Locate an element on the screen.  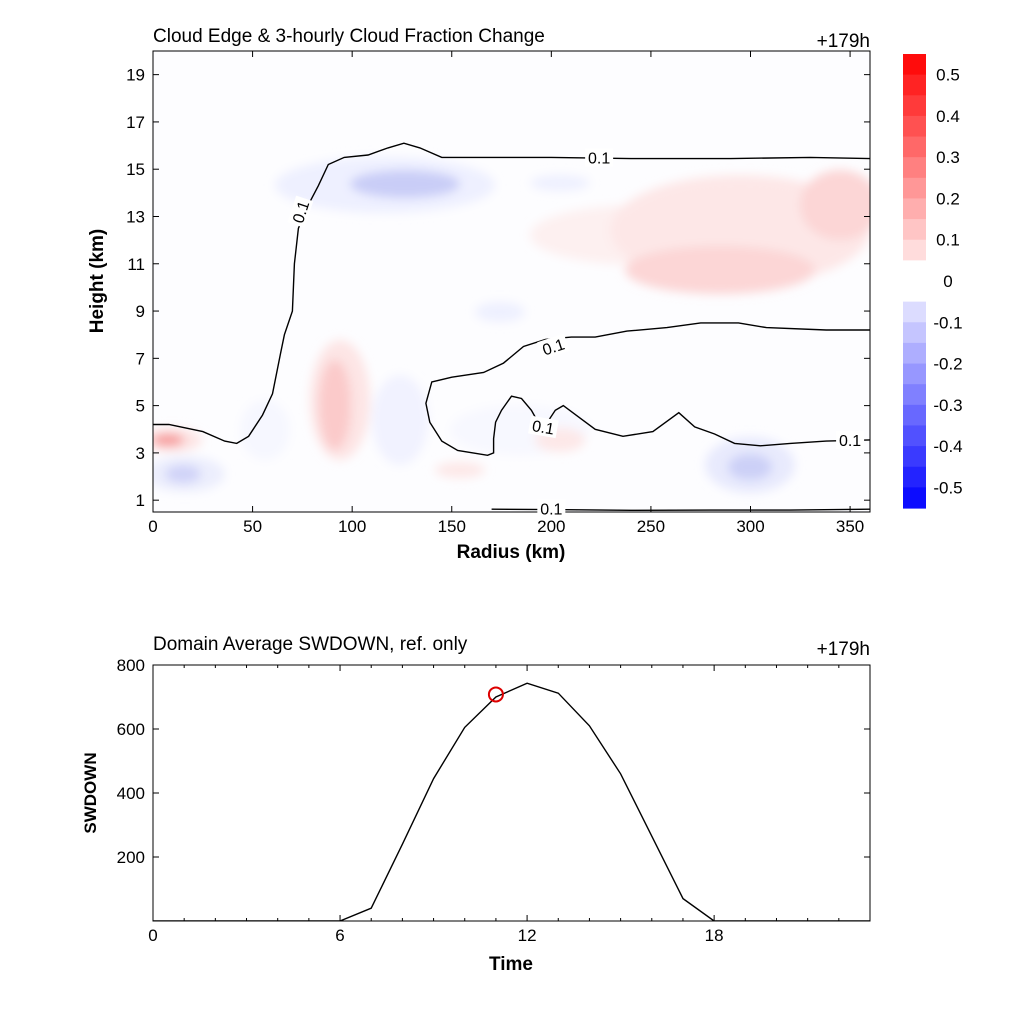
colorbar-tick-label: -0.4 is located at coordinates (947, 446).